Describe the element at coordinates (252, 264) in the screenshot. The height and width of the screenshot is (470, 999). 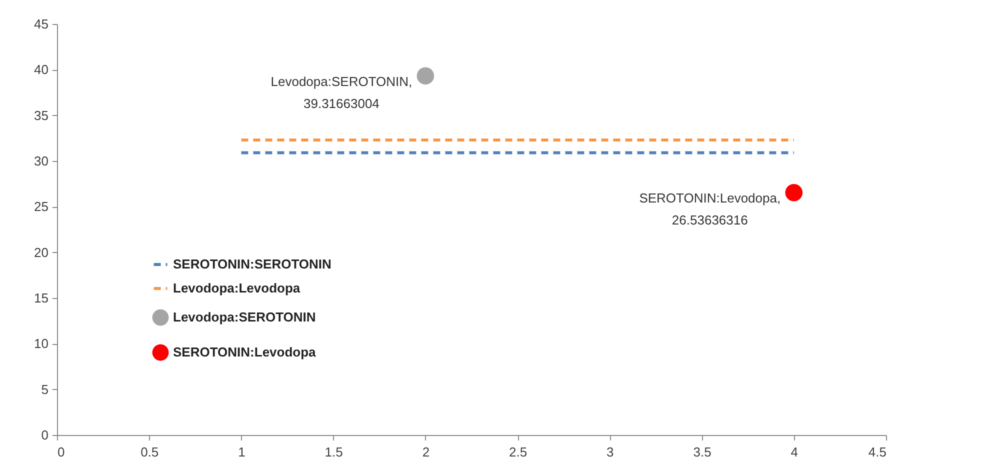
I see `legend-label: SEROTONIN:SEROTONIN` at that location.